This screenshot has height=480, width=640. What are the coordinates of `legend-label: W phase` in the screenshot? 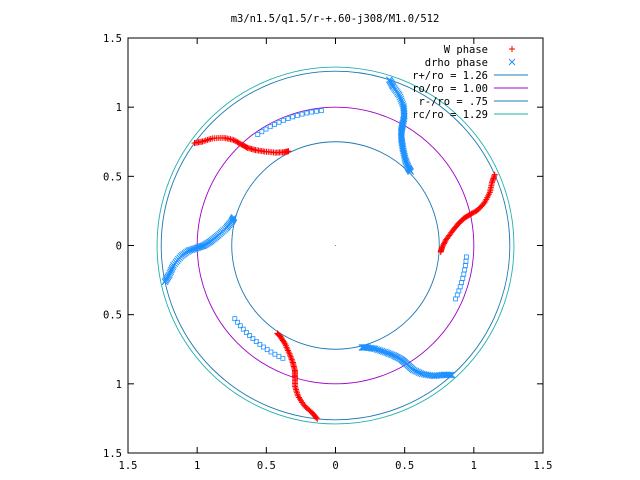 It's located at (466, 50).